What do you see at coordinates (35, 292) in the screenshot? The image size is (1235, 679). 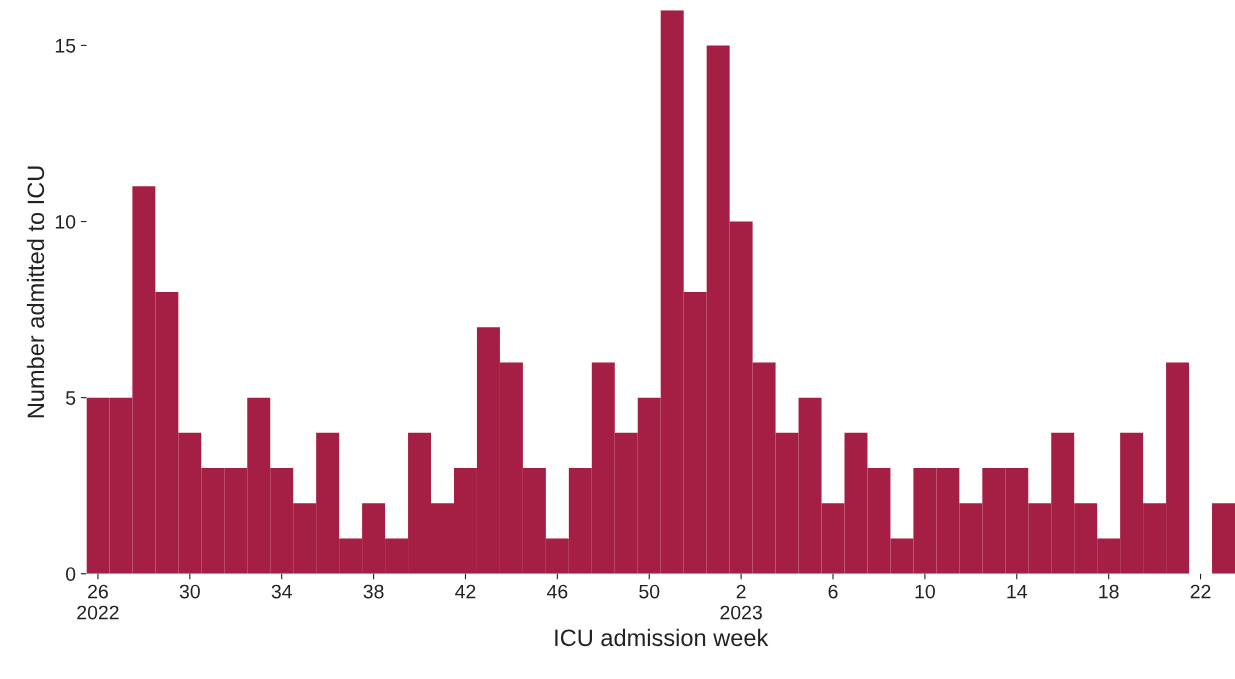 I see `y-axis-title: Number admitted to ICU` at bounding box center [35, 292].